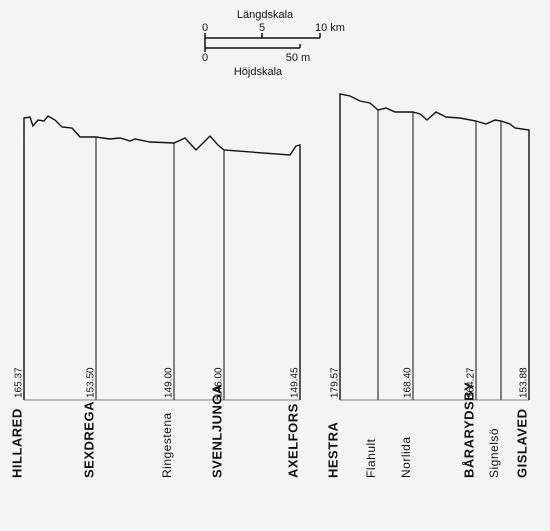 Image resolution: width=550 pixels, height=531 pixels. I want to click on station-elevation: 179.57, so click(335, 382).